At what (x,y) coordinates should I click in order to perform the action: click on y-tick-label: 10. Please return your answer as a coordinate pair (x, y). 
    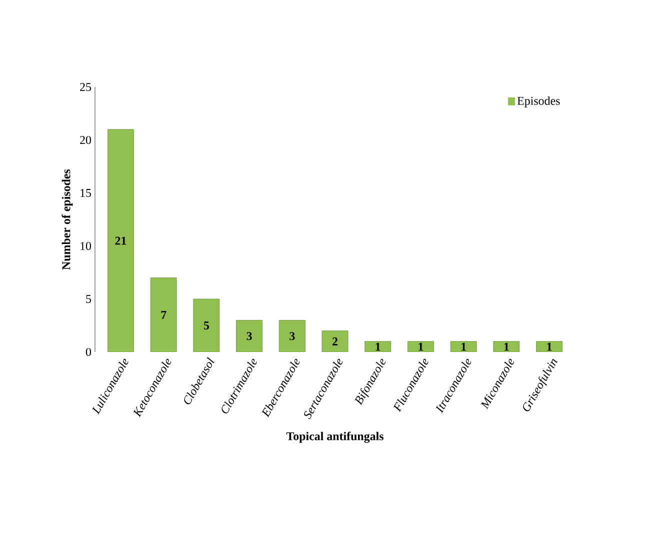
    Looking at the image, I should click on (86, 246).